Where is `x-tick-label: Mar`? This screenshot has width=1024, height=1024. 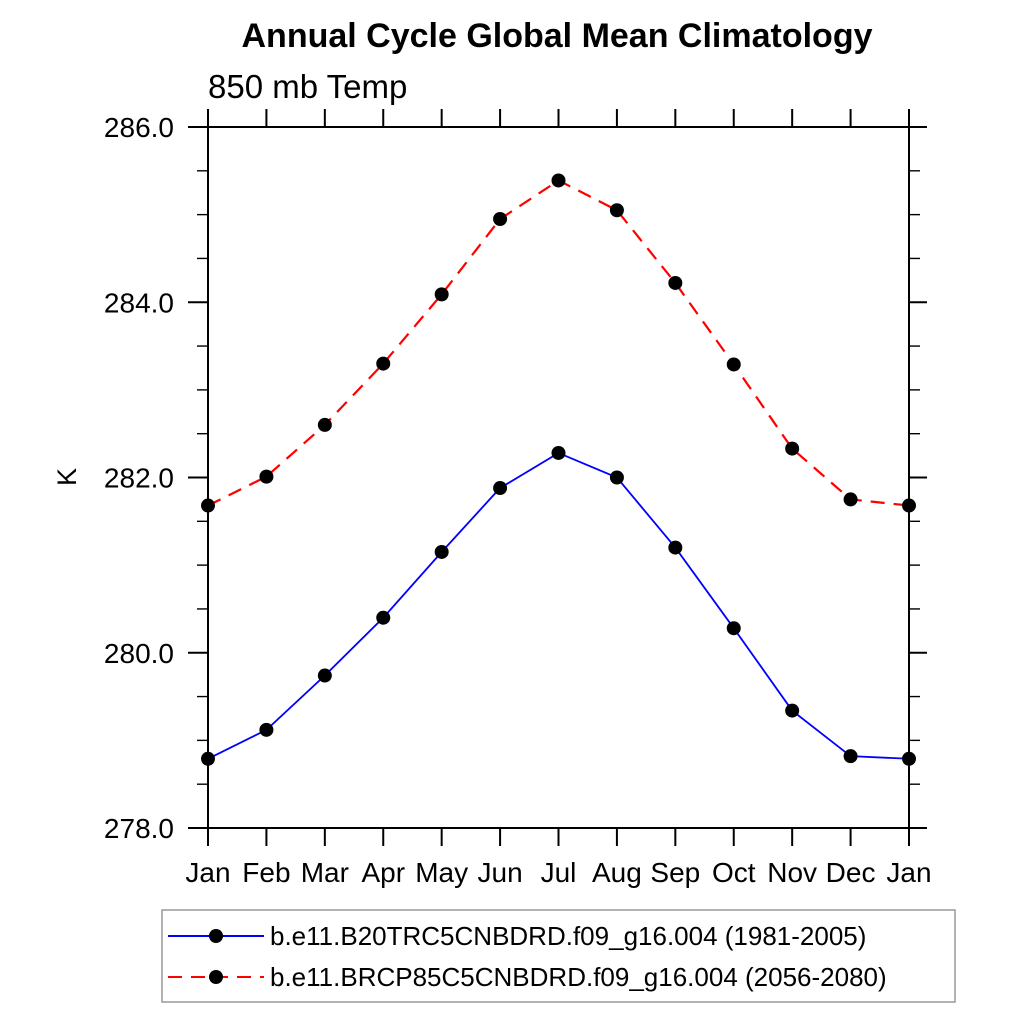
x-tick-label: Mar is located at coordinates (325, 872).